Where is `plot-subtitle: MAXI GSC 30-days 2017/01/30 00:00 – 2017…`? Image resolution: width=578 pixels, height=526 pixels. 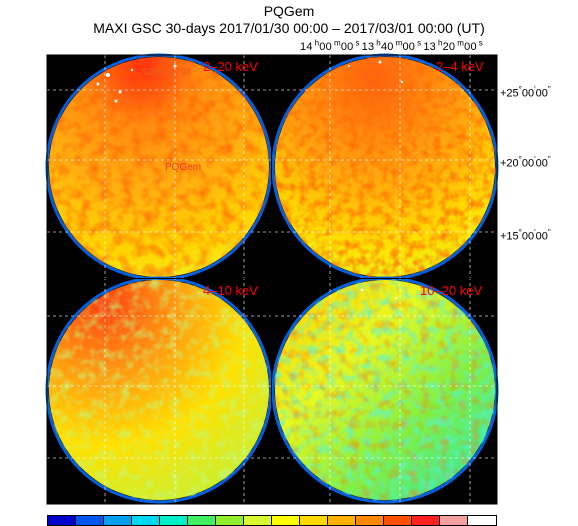
plot-subtitle: MAXI GSC 30-days 2017/01/30 00:00 – 2017… is located at coordinates (289, 28).